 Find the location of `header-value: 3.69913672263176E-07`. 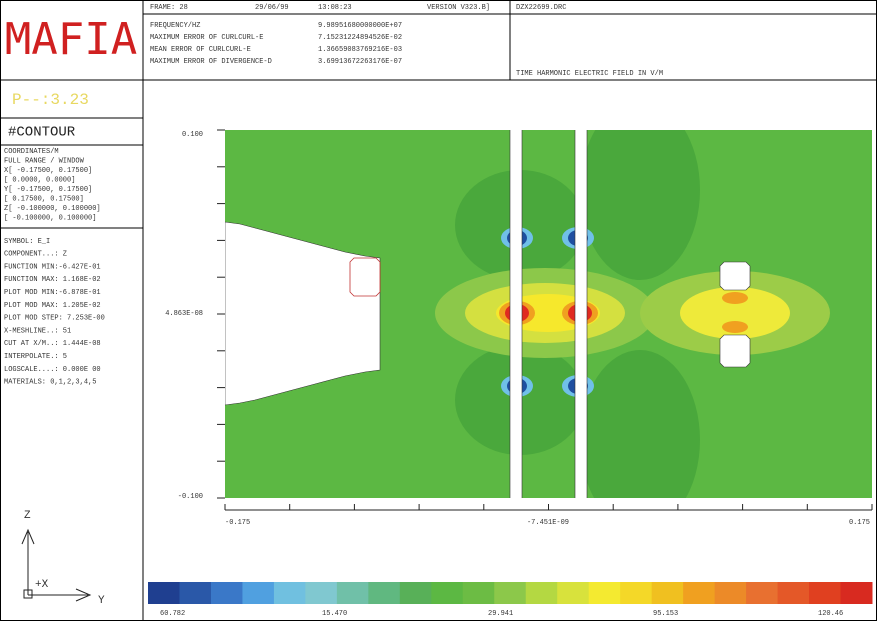

header-value: 3.69913672263176E-07 is located at coordinates (360, 62).